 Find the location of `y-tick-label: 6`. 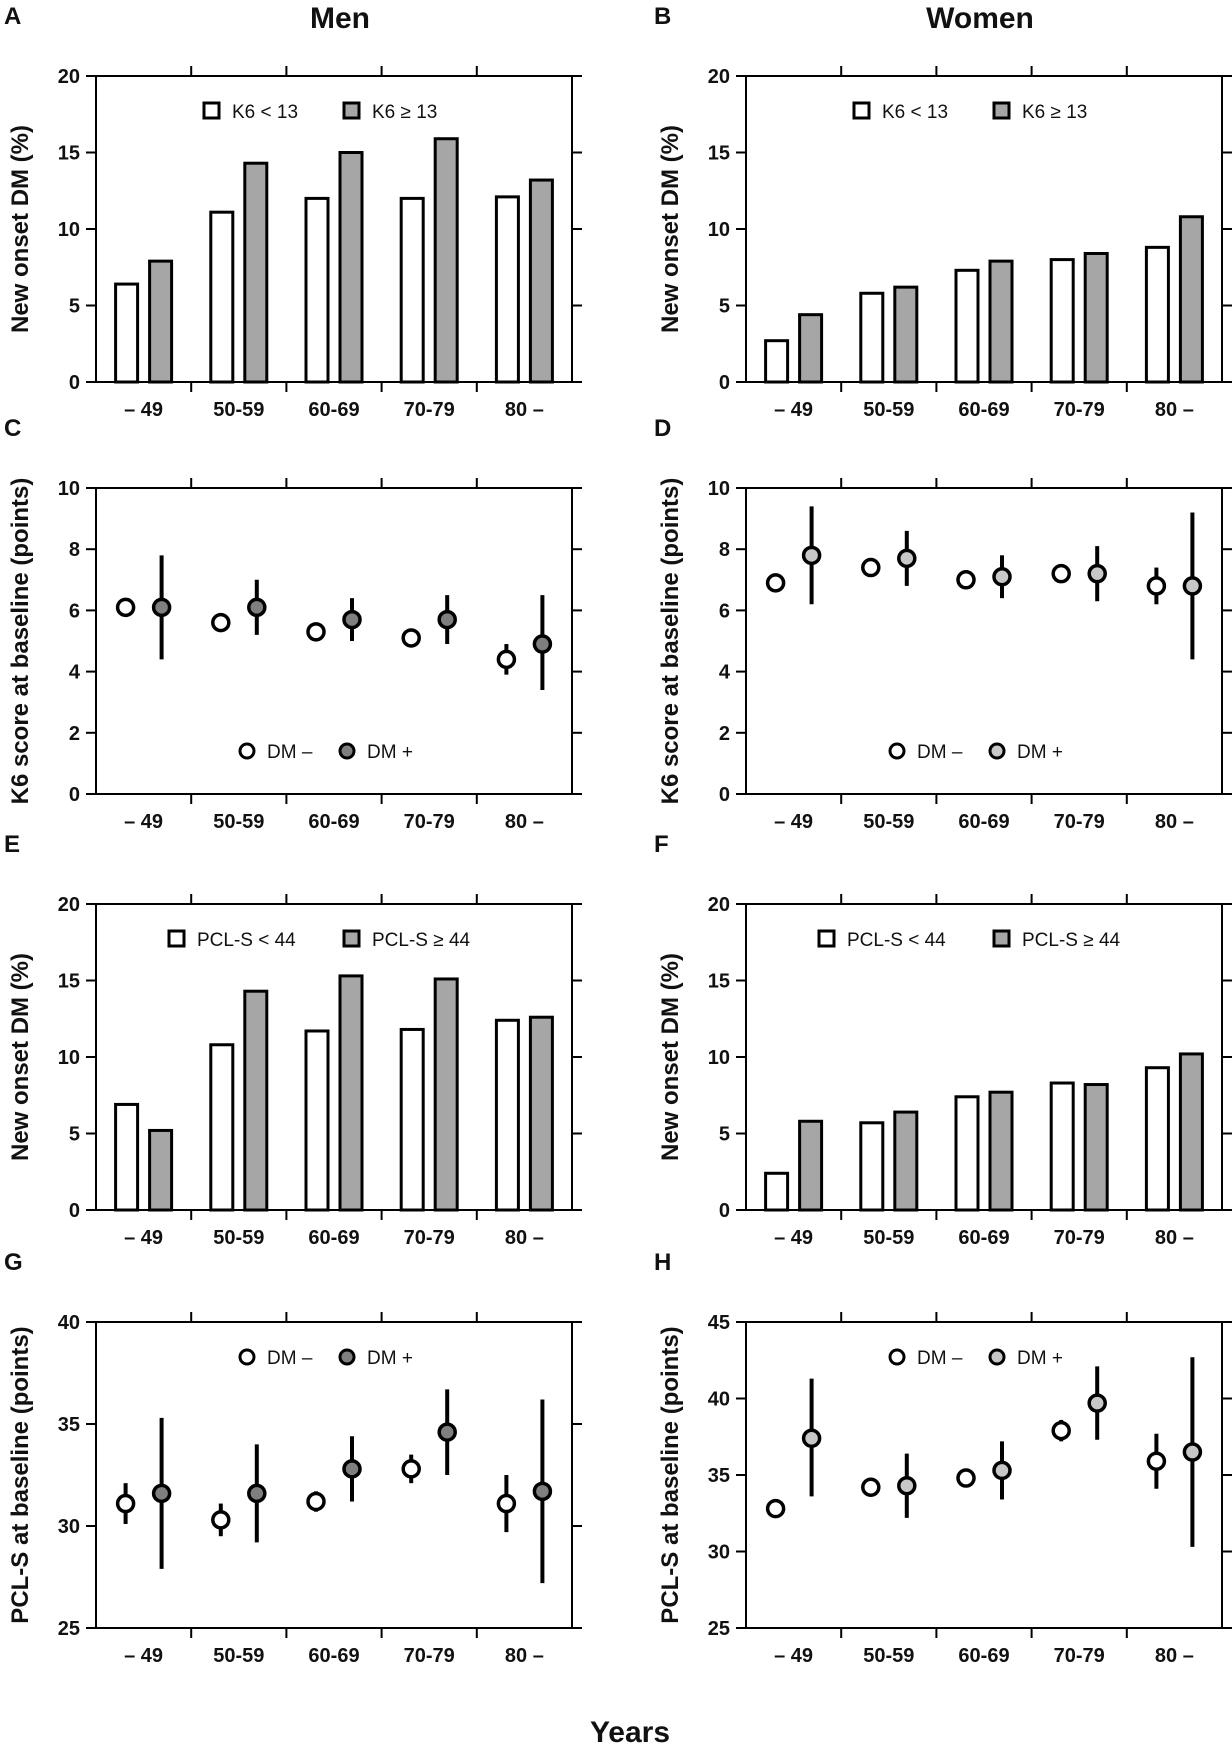

y-tick-label: 6 is located at coordinates (724, 611).